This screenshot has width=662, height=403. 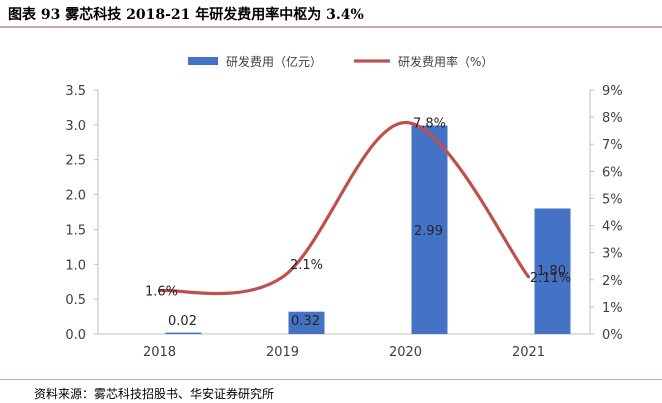 I want to click on y-right-tick-label: 5%, so click(x=612, y=199).